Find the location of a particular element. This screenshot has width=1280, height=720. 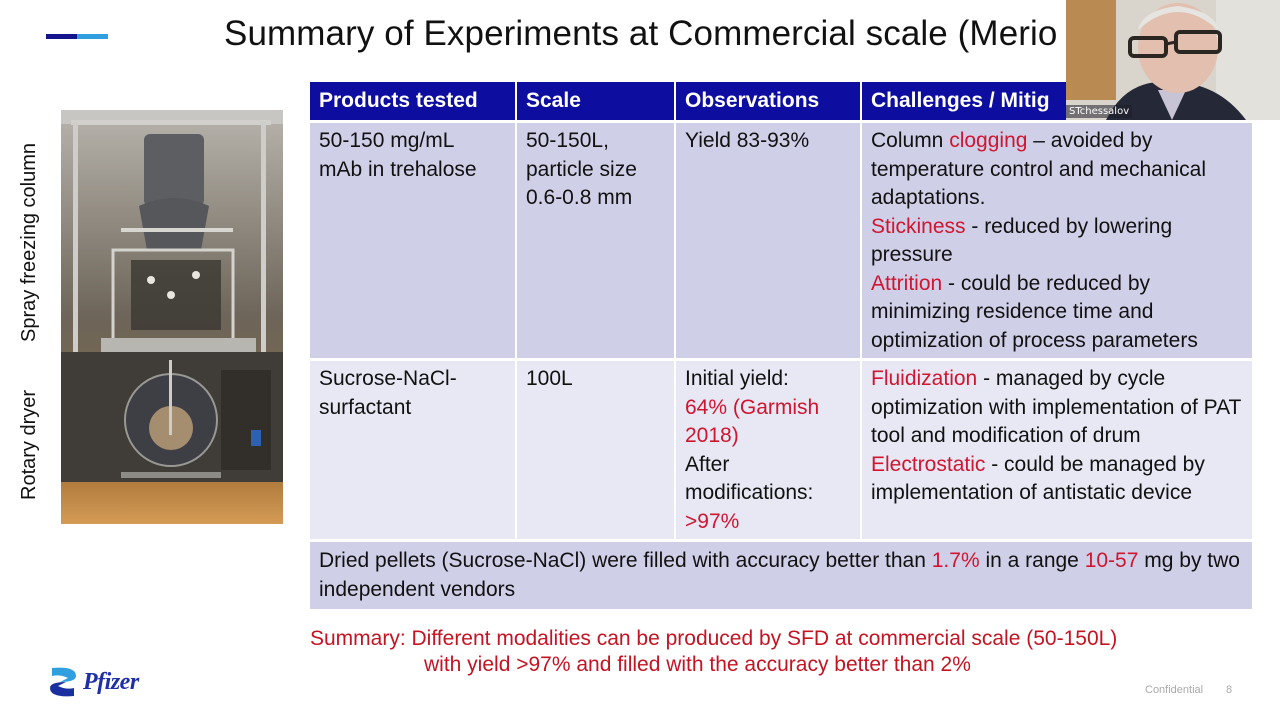

column-header-products: Products tested is located at coordinates (413, 102).